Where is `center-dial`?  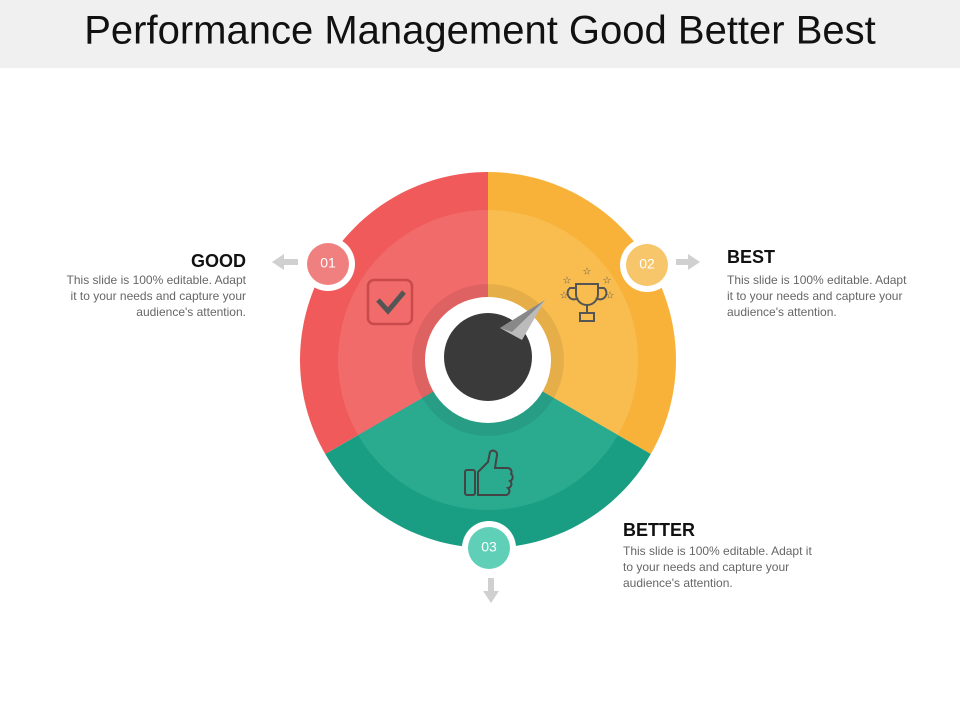 center-dial is located at coordinates (488, 357).